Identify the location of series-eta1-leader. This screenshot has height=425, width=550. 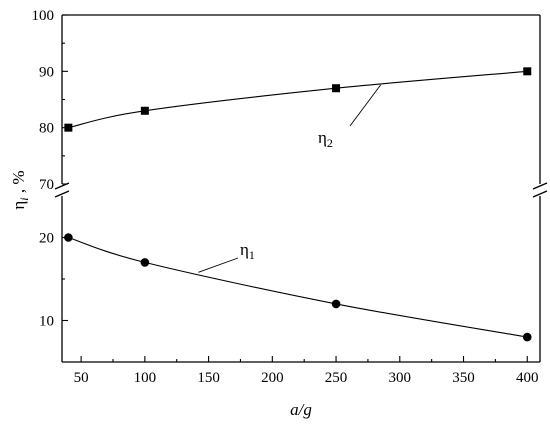
(218, 265).